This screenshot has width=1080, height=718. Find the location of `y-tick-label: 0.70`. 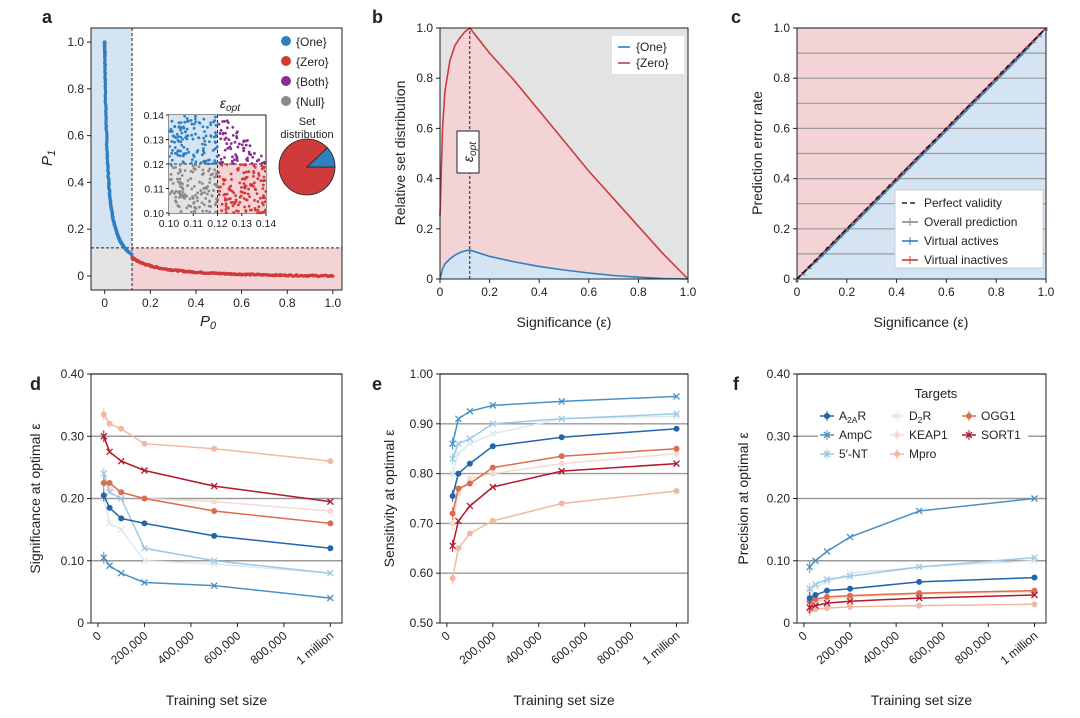

y-tick-label: 0.70 is located at coordinates (422, 523).